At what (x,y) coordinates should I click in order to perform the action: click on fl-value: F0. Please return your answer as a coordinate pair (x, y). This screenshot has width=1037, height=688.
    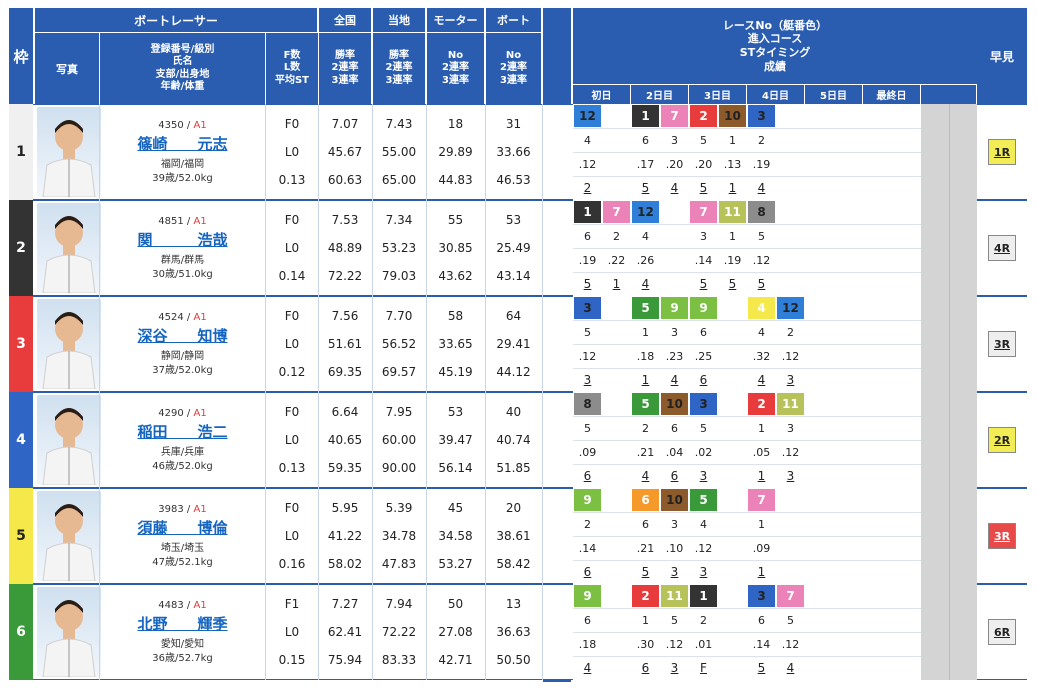
    Looking at the image, I should click on (292, 316).